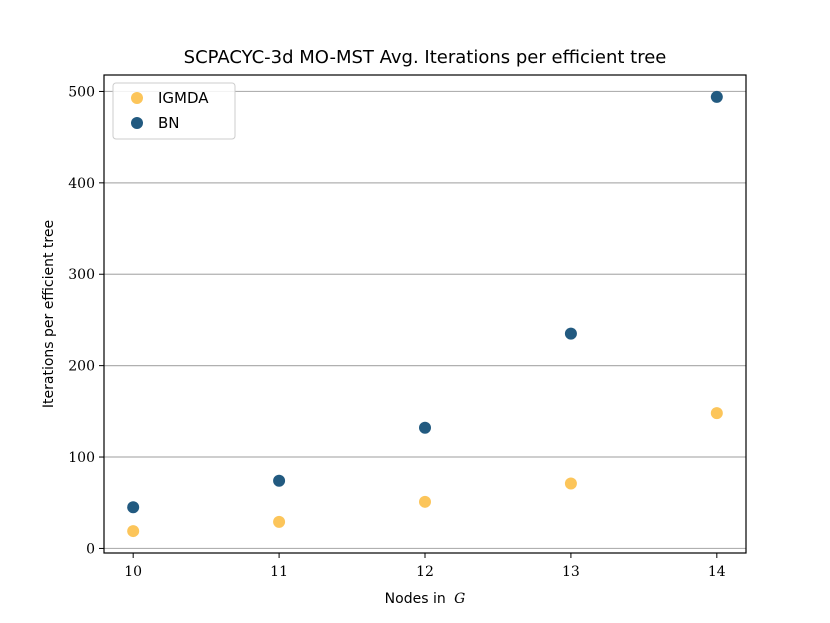 The width and height of the screenshot is (830, 623). Describe the element at coordinates (415, 599) in the screenshot. I see `x-axis-label-text: Nodes in` at that location.